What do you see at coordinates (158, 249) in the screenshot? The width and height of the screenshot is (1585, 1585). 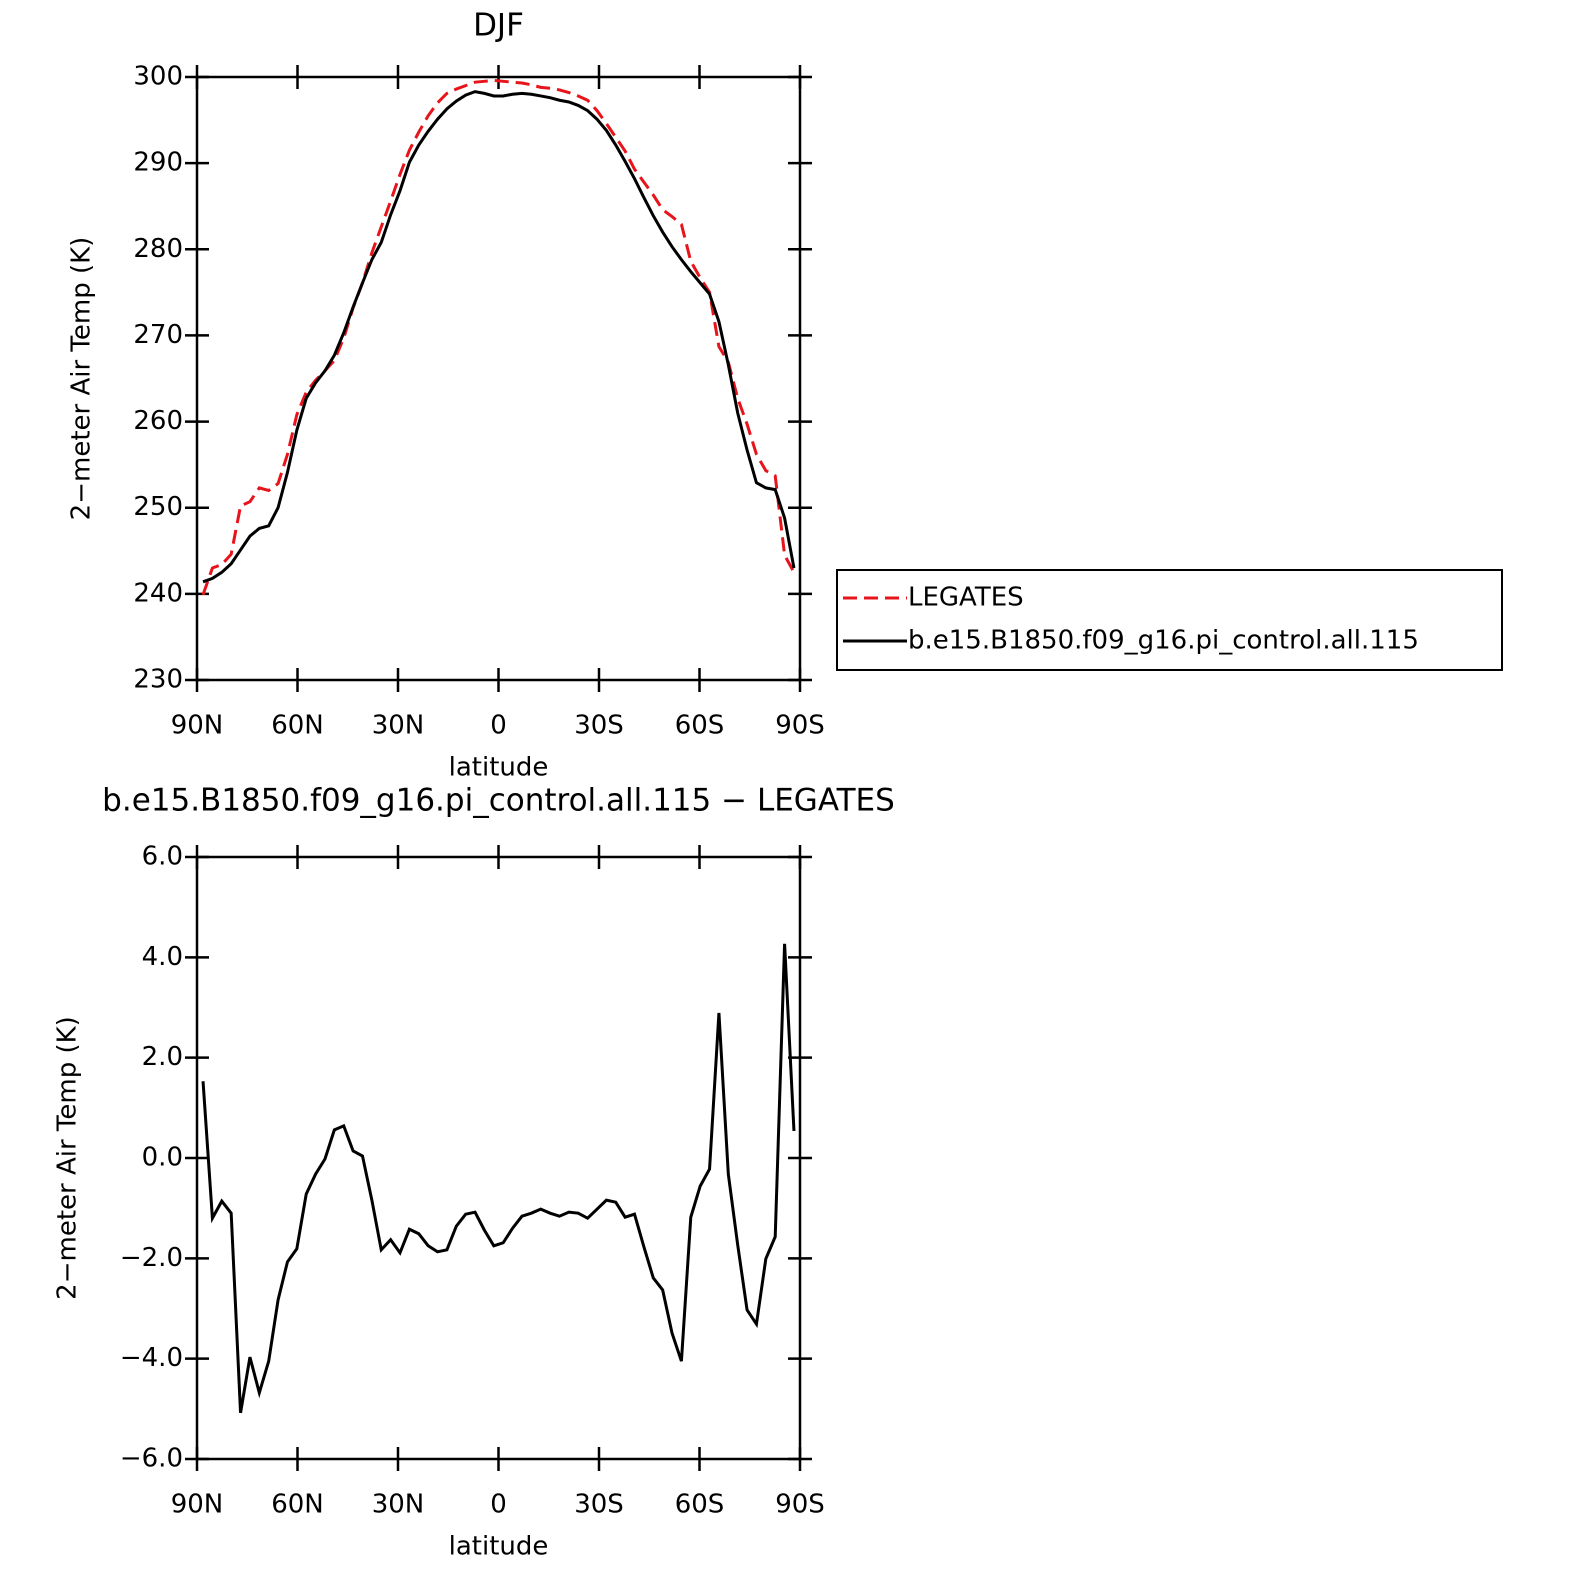 I see `y-tick-label: 280` at bounding box center [158, 249].